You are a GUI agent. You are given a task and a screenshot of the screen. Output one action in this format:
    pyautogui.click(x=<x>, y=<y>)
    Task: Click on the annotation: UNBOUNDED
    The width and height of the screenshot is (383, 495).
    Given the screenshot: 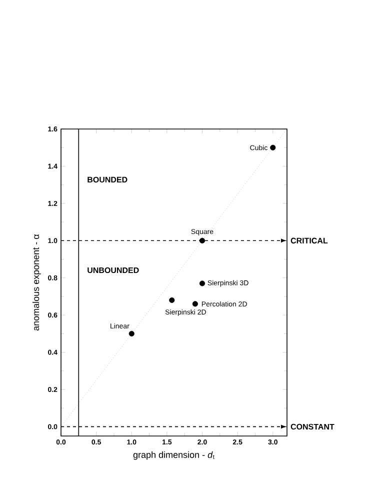 What is the action you would take?
    pyautogui.click(x=113, y=270)
    